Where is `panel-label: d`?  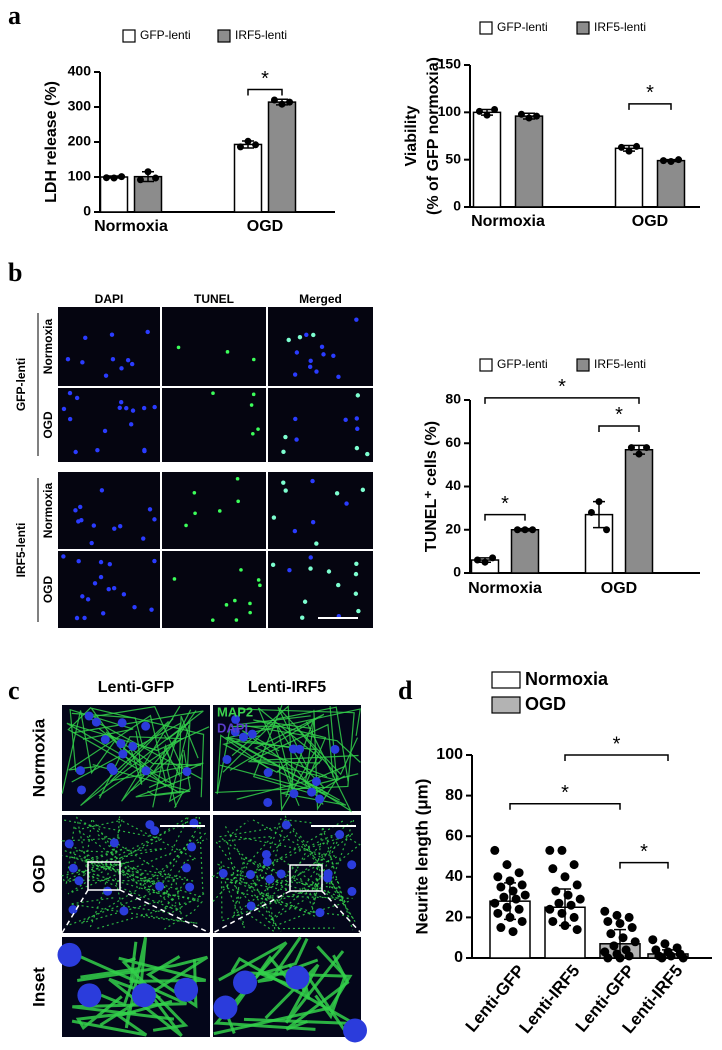
panel-label: d is located at coordinates (405, 690).